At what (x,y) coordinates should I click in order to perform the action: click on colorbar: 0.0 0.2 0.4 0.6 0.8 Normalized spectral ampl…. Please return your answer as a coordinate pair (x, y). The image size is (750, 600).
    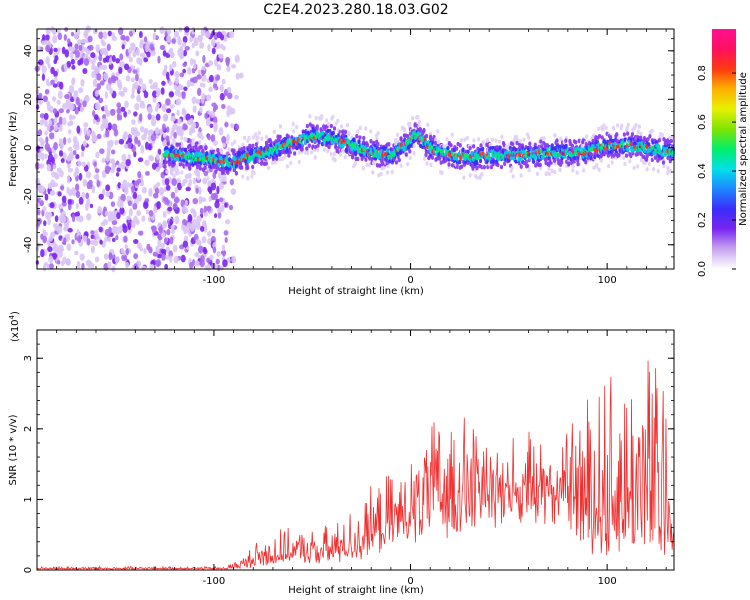
    Looking at the image, I should click on (723, 153).